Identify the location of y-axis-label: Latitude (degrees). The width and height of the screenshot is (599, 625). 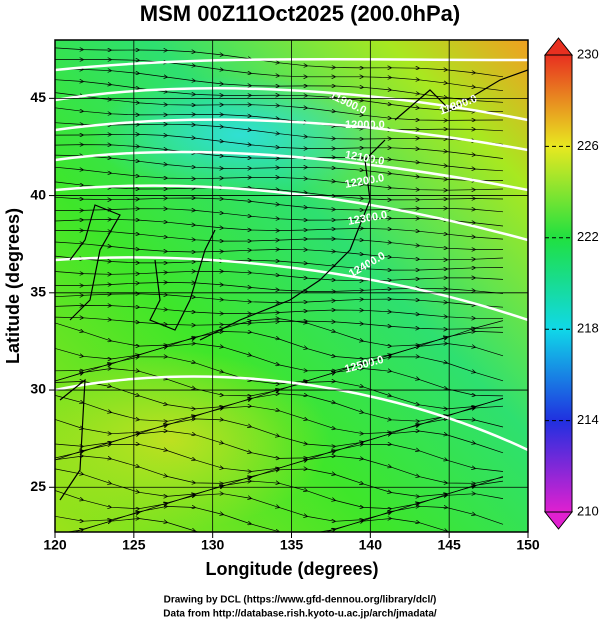
(13, 286).